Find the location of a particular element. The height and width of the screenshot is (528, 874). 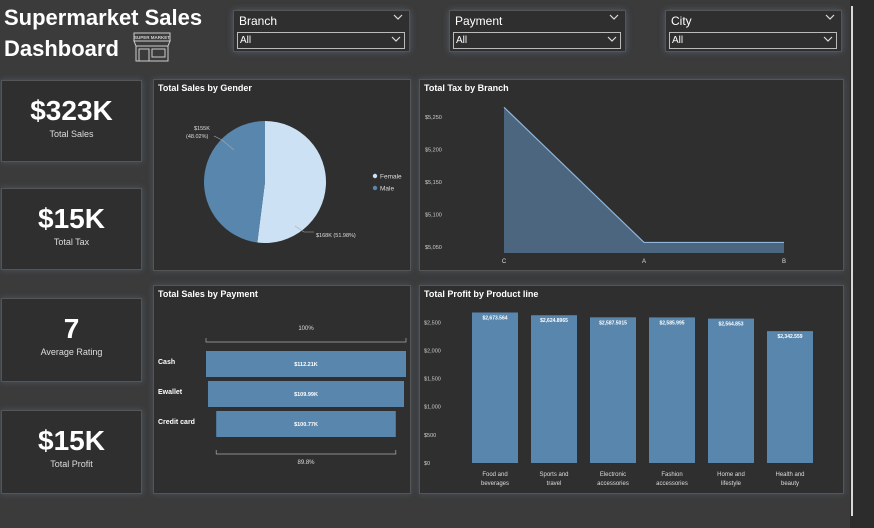

funnel-category-label: Ewallet is located at coordinates (170, 392).